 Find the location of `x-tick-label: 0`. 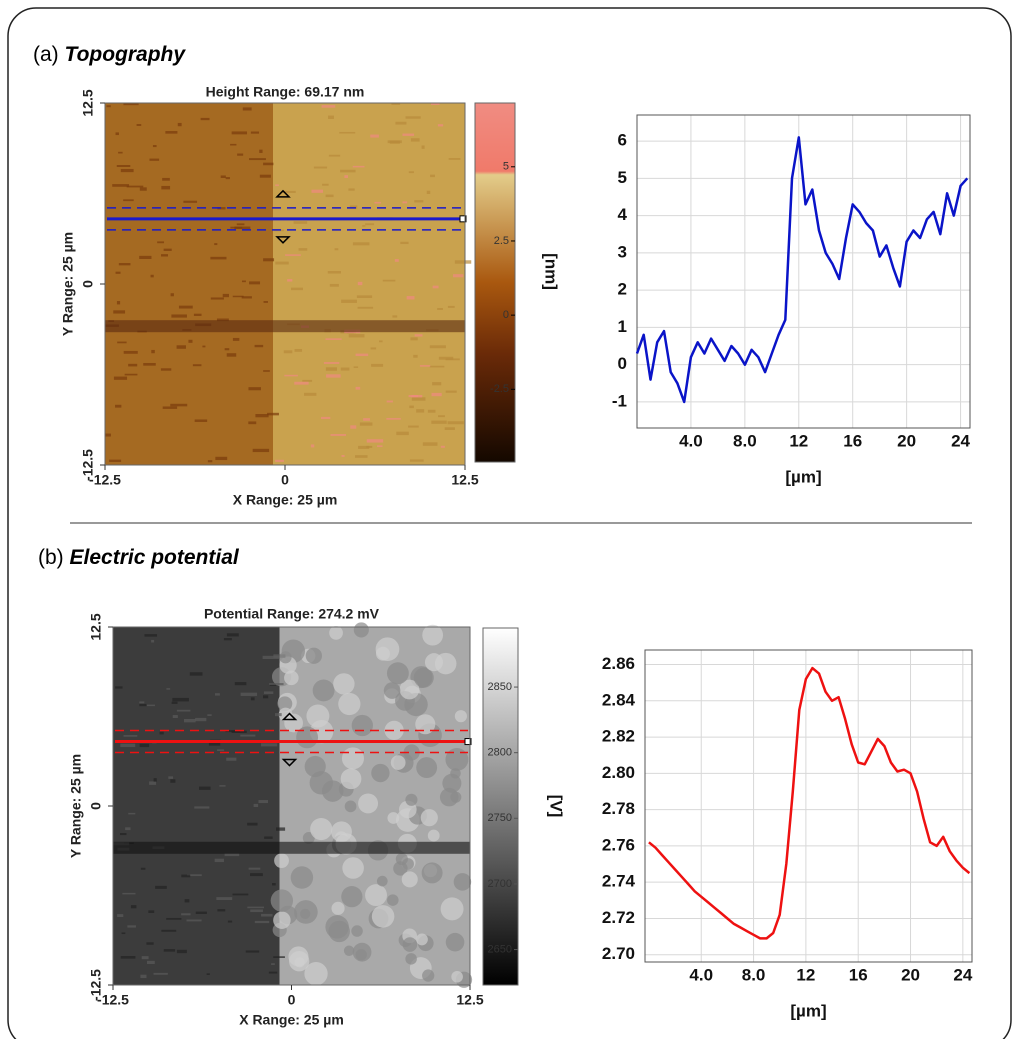

x-tick-label: 0 is located at coordinates (292, 1000).